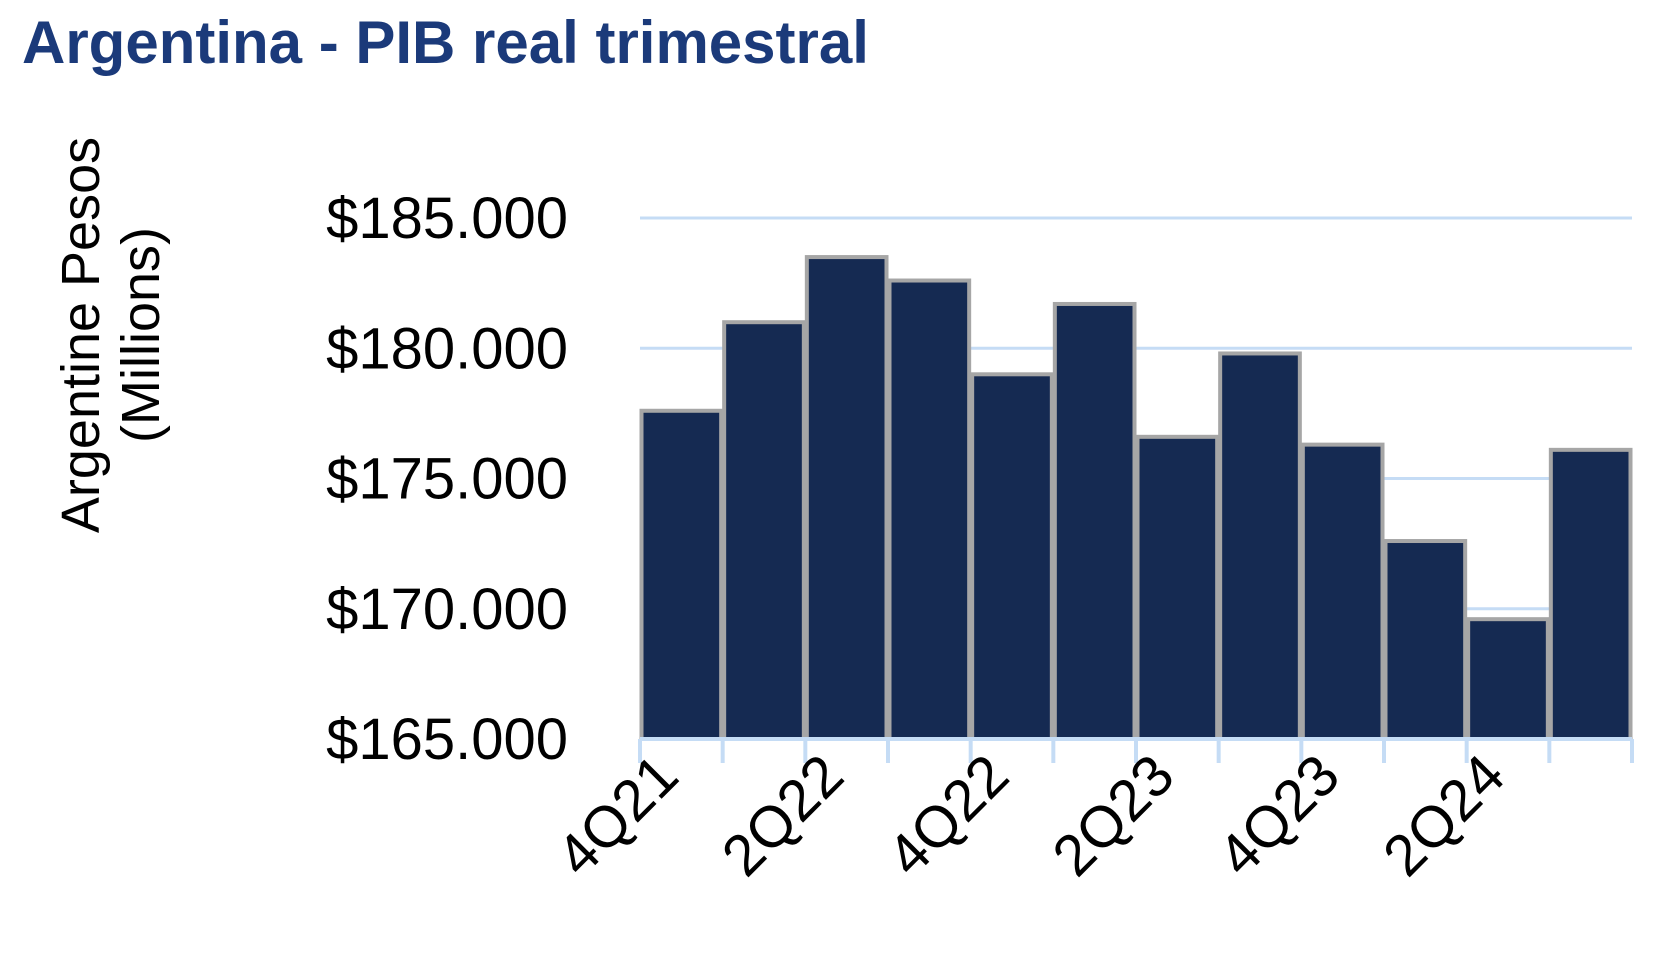  Describe the element at coordinates (1425, 640) in the screenshot. I see `bar-1Q24` at that location.